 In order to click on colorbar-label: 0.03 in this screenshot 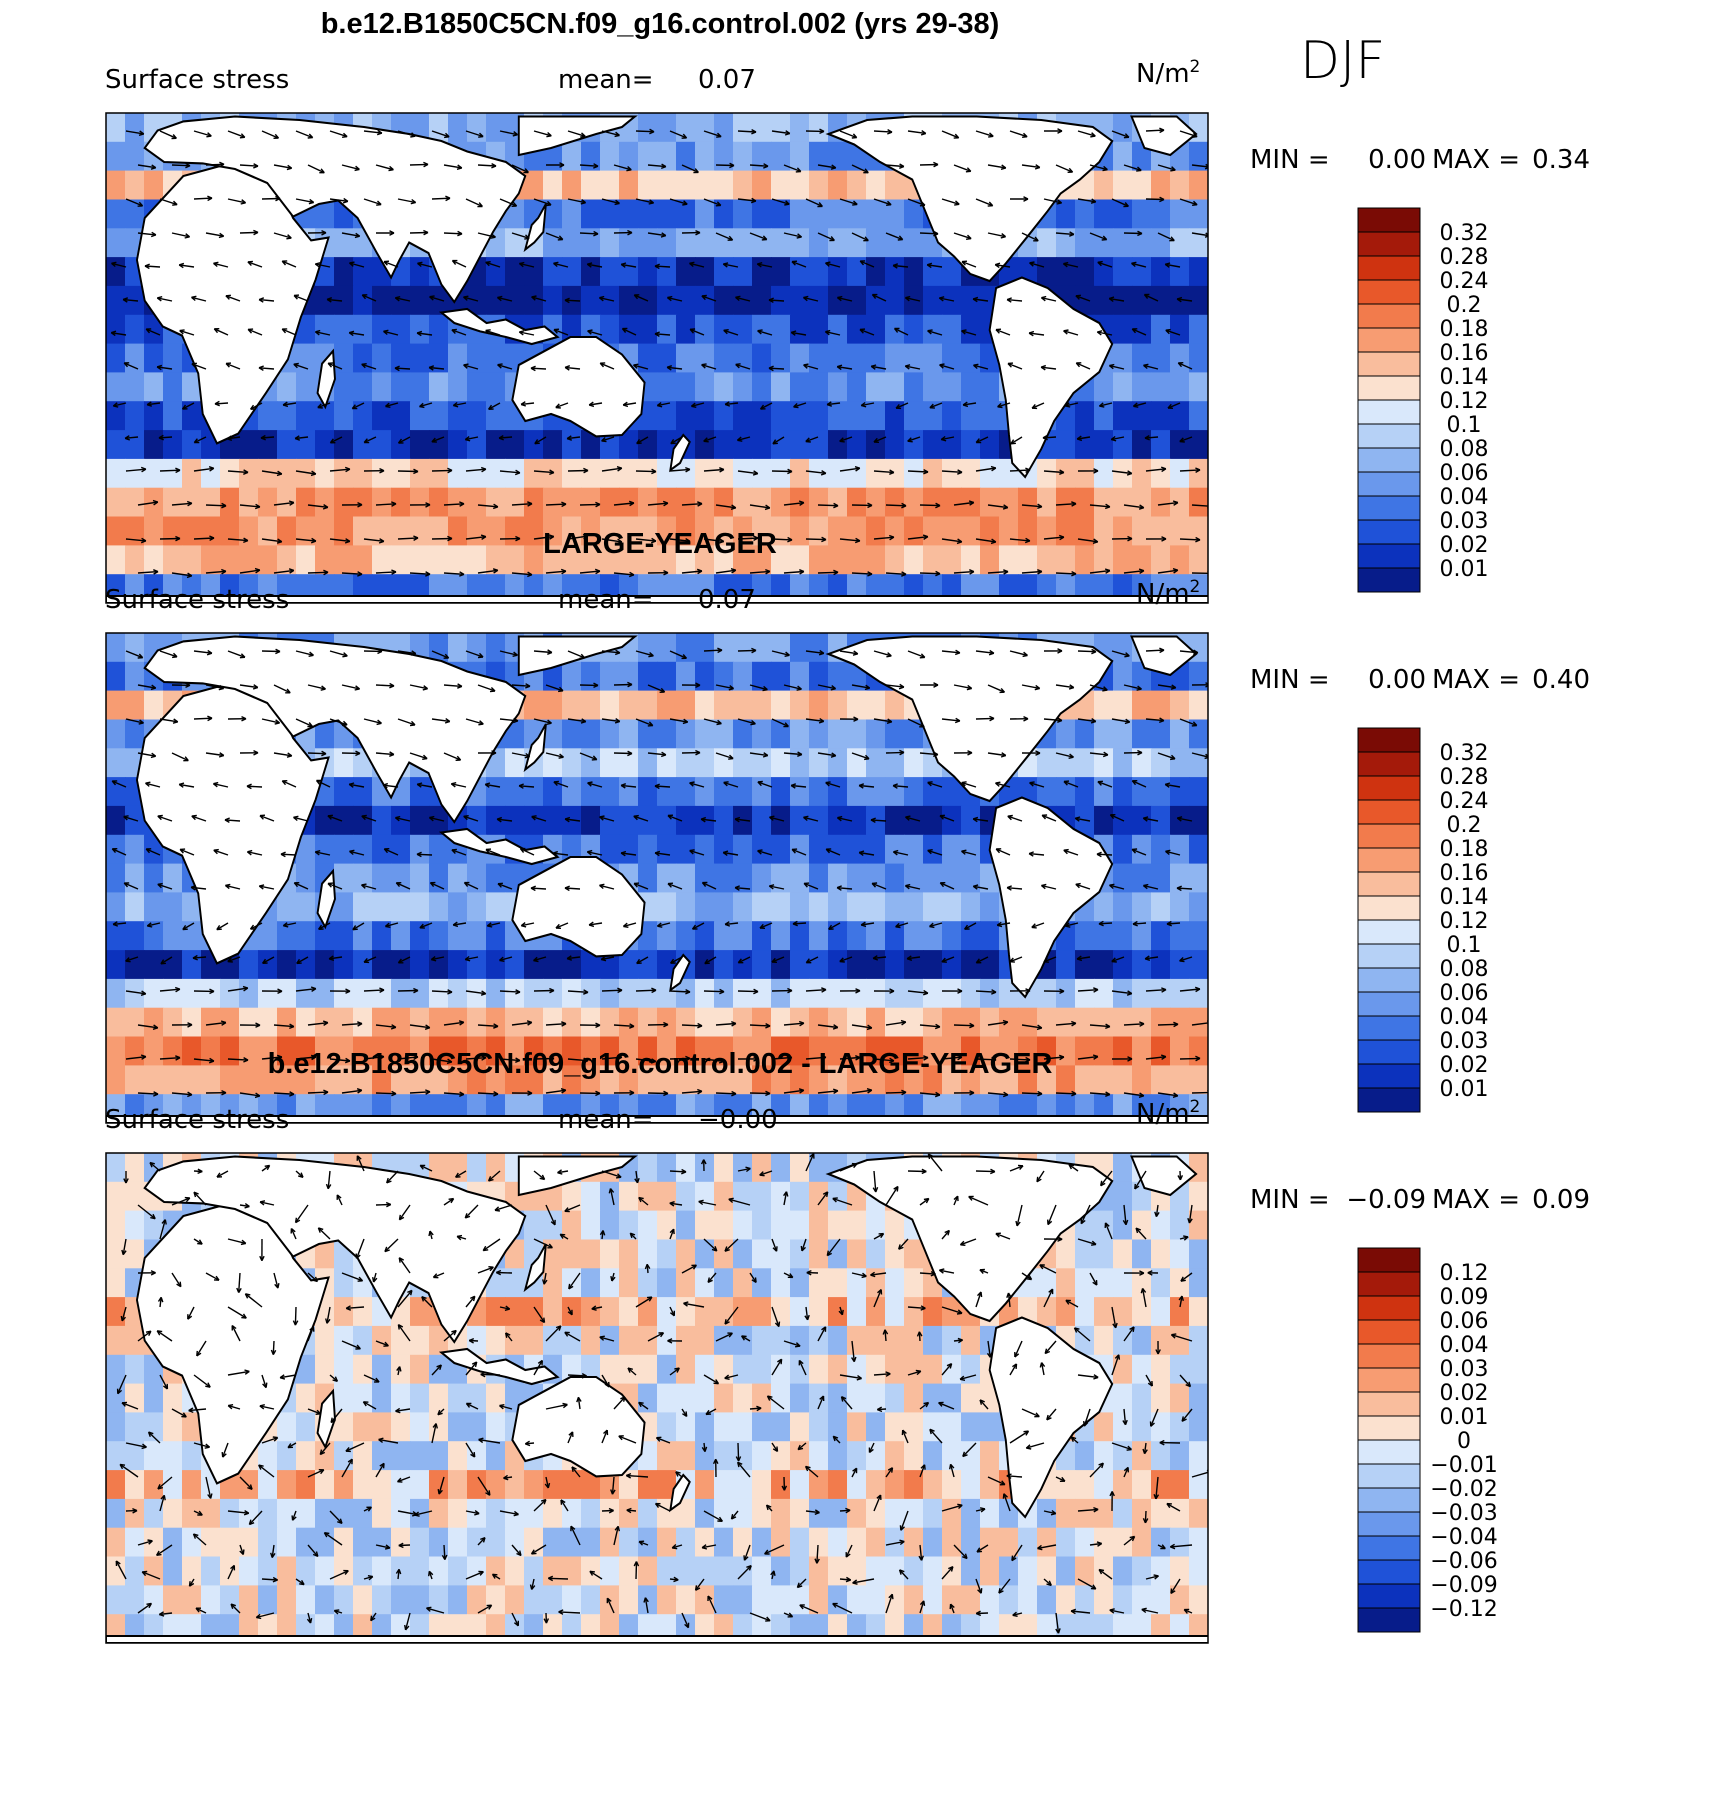, I will do `click(1464, 521)`.